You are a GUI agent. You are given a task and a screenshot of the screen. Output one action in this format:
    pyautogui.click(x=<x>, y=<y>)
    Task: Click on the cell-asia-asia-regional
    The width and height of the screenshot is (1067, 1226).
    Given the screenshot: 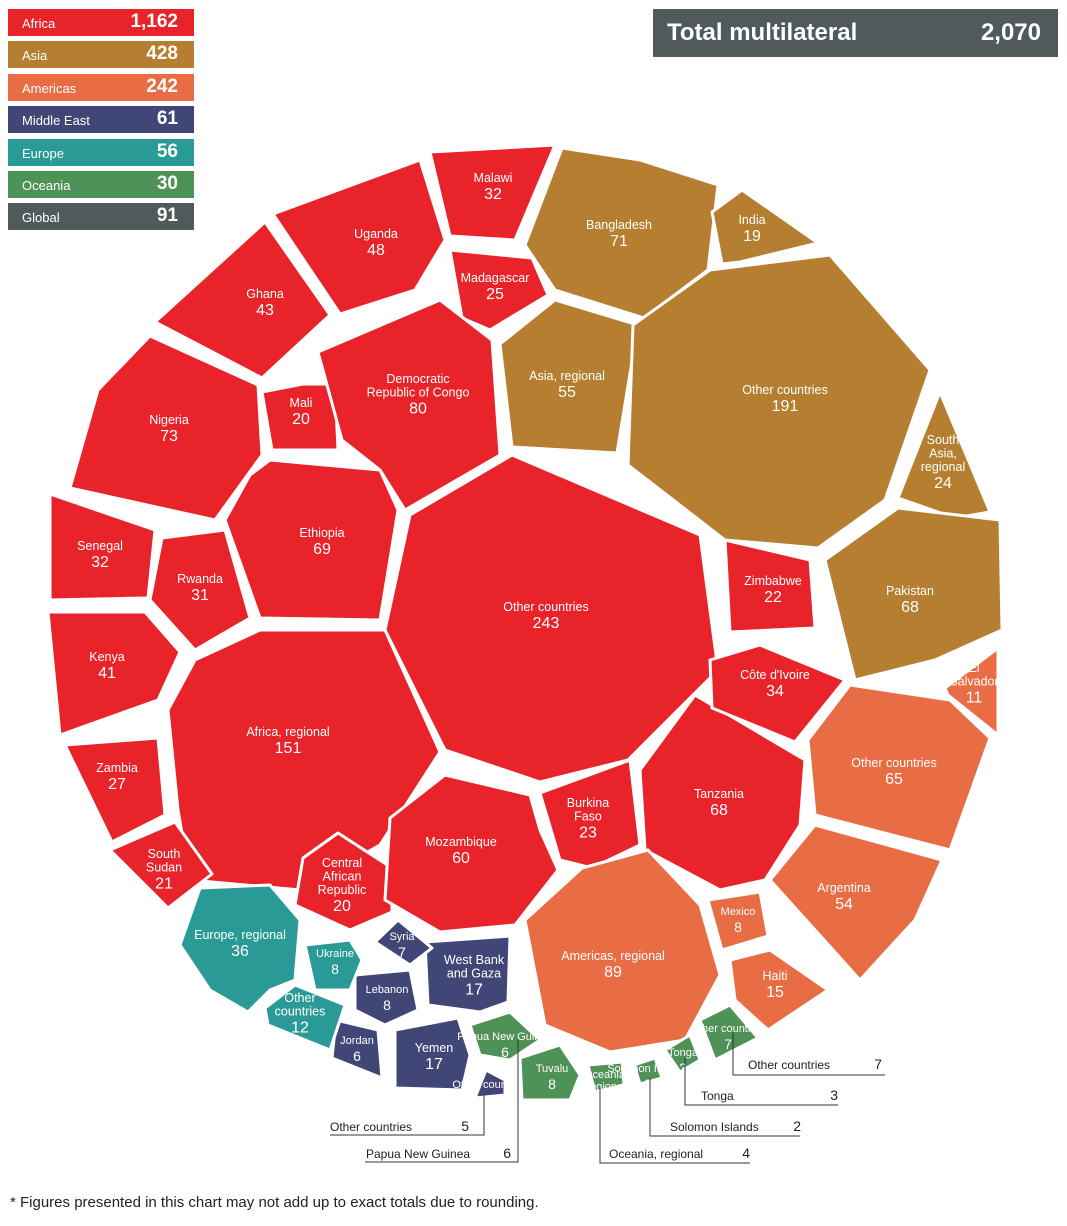 What is the action you would take?
    pyautogui.click(x=569, y=376)
    